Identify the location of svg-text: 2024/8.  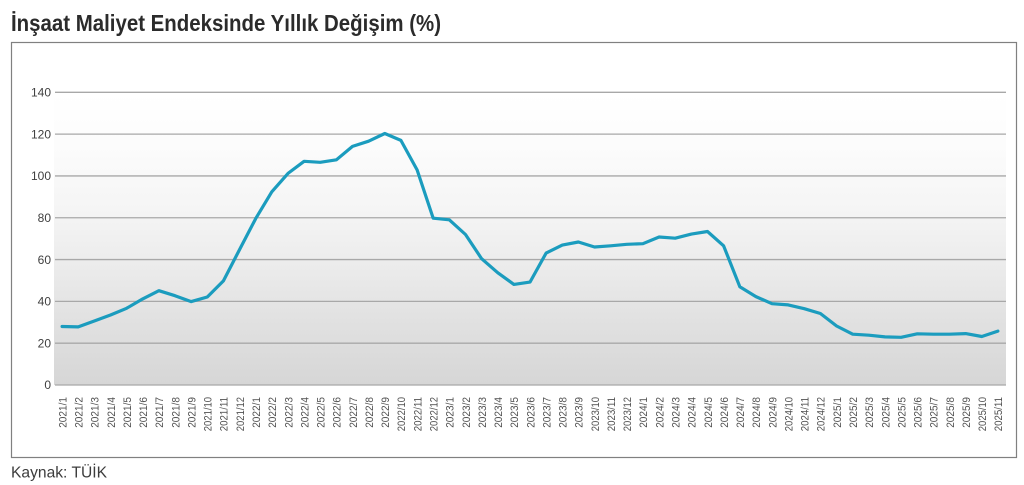
(757, 412).